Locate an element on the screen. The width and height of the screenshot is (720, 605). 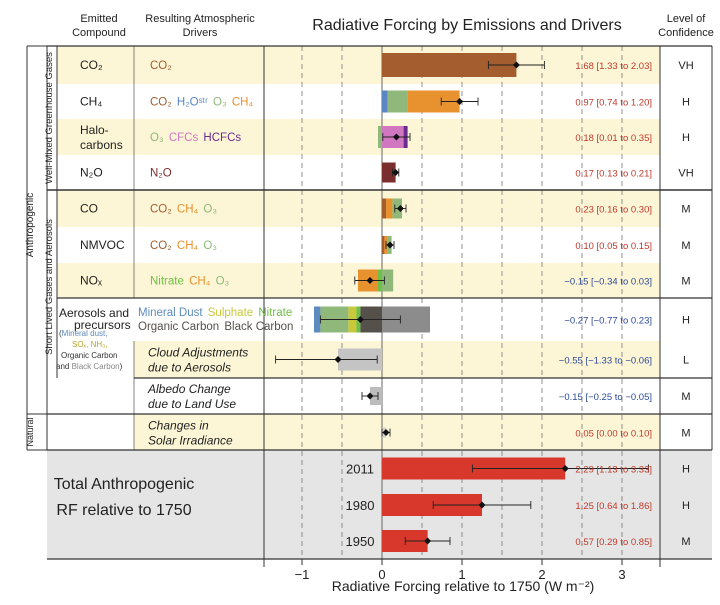
drivers-drivers2-10: Solar Irradiance is located at coordinates (190, 441).